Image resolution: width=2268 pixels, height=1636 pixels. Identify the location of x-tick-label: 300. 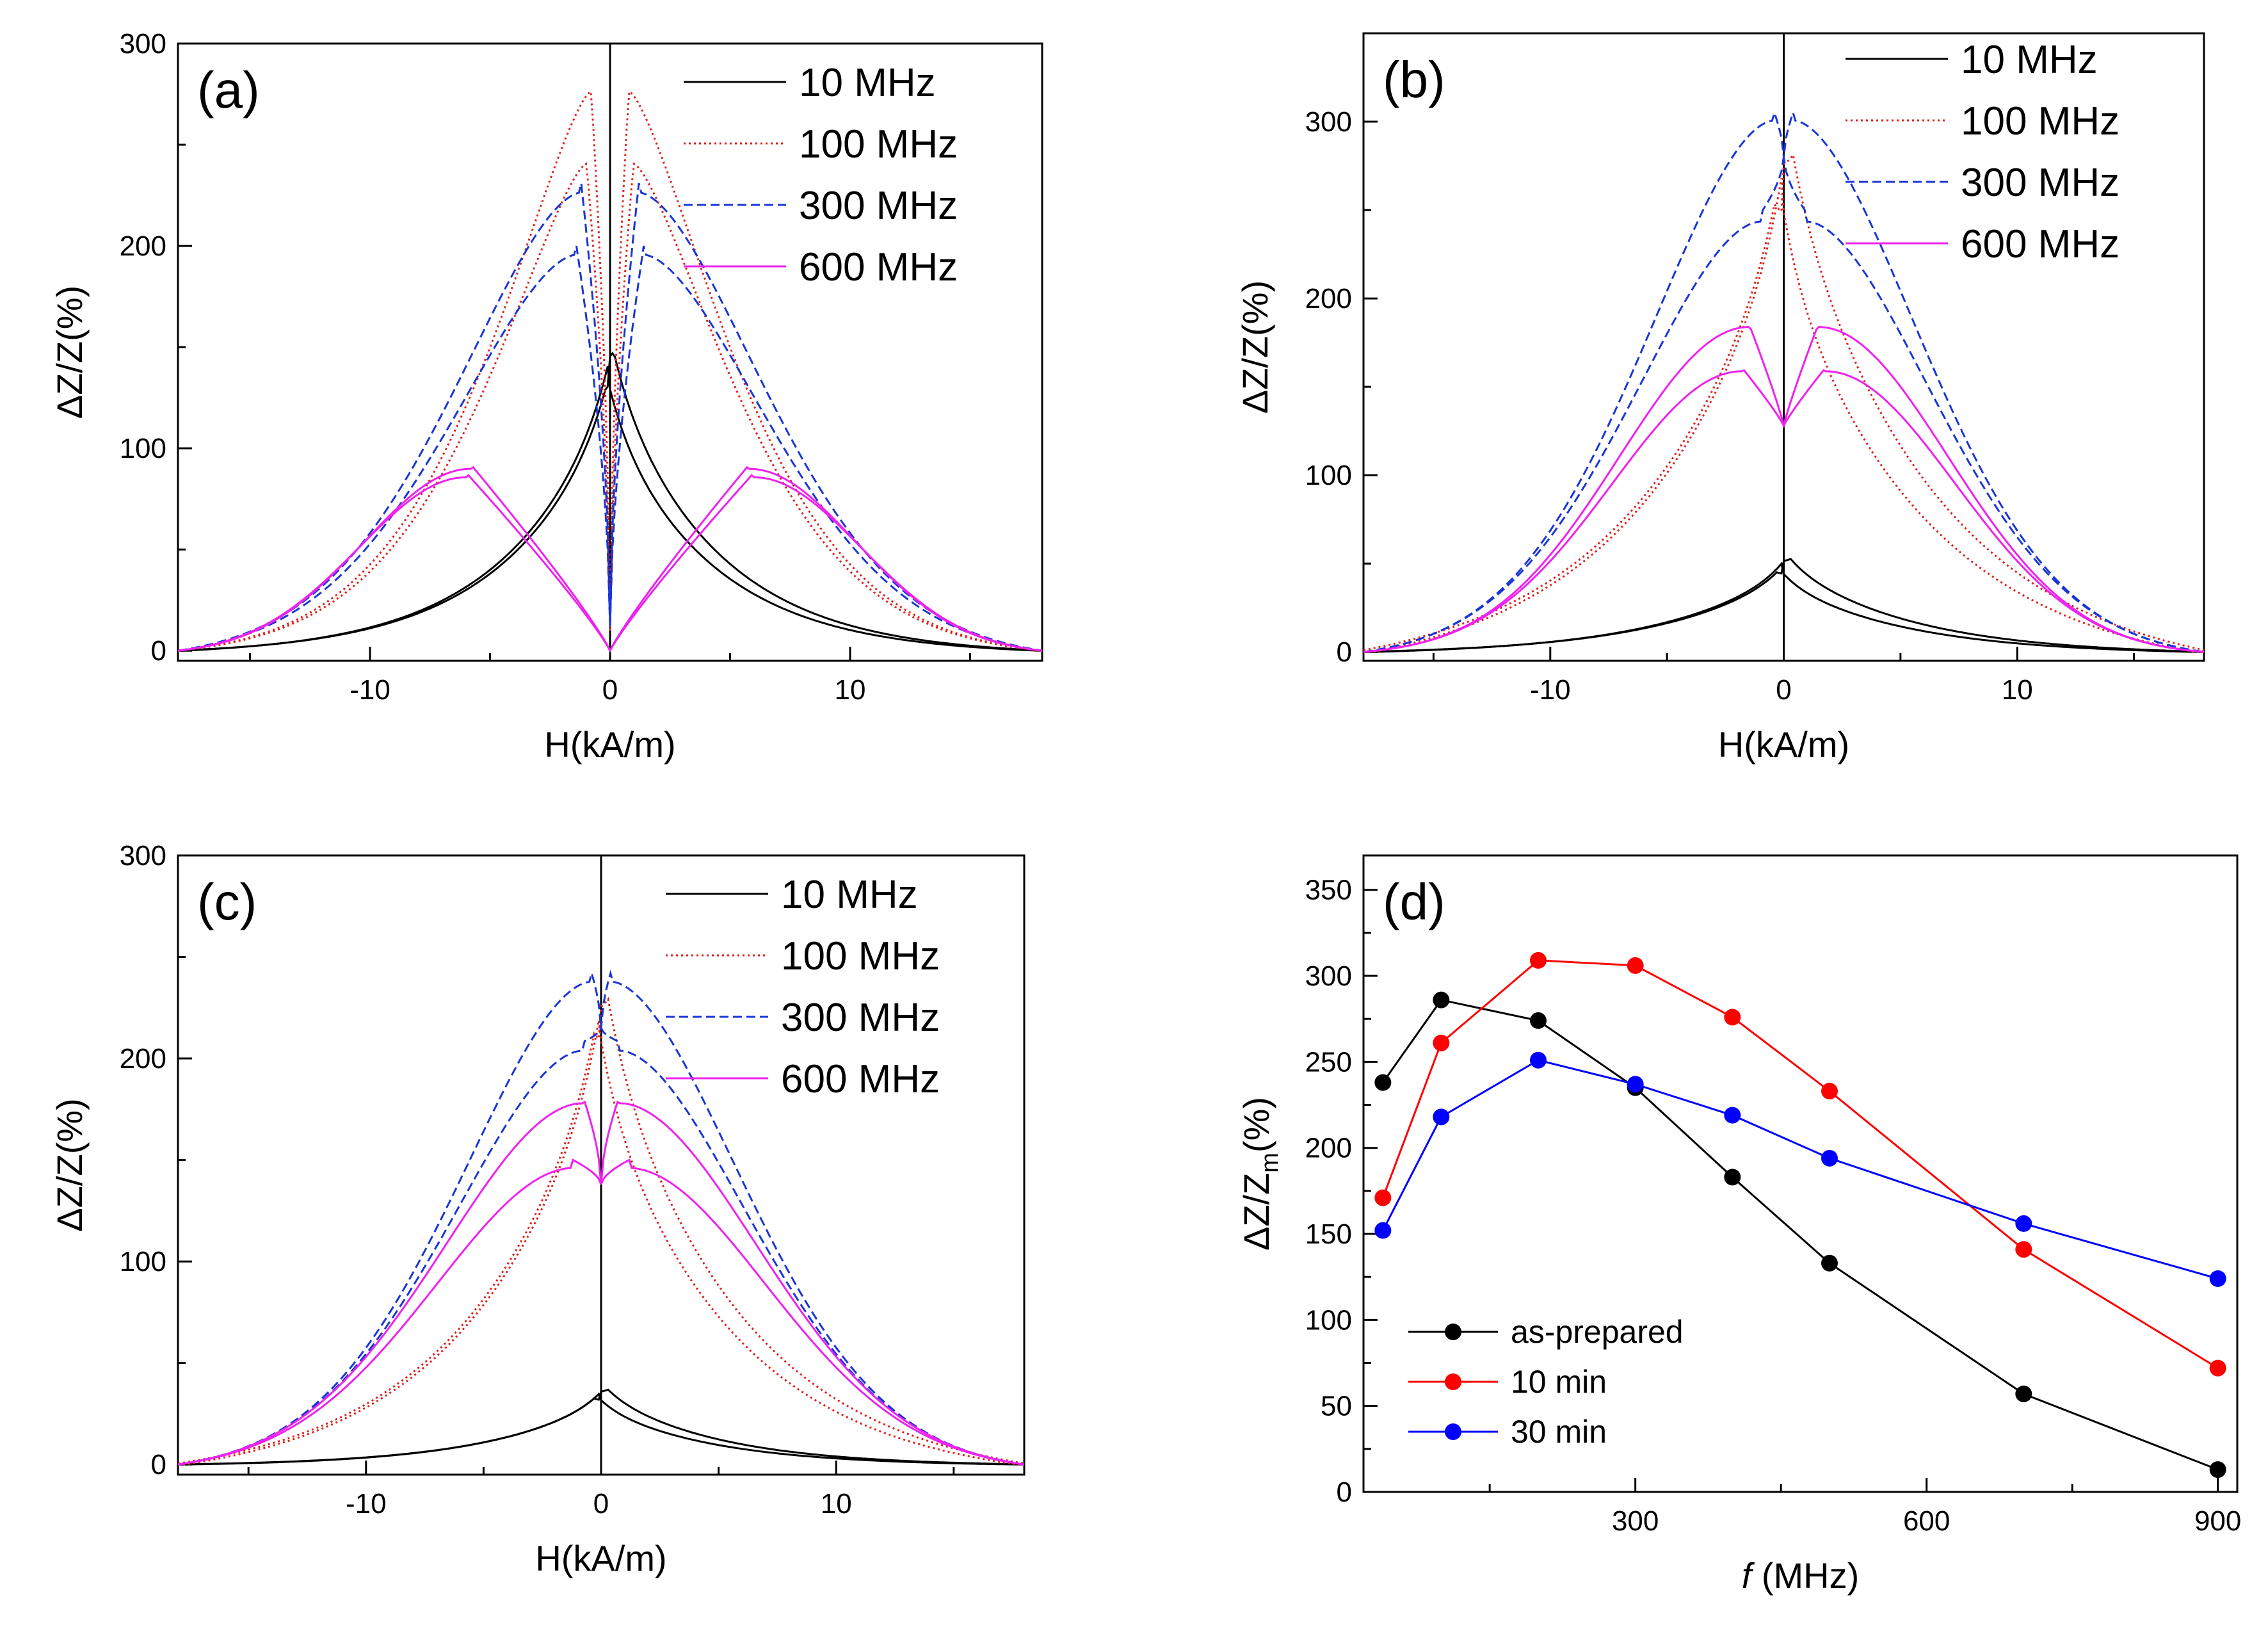
(1635, 1521).